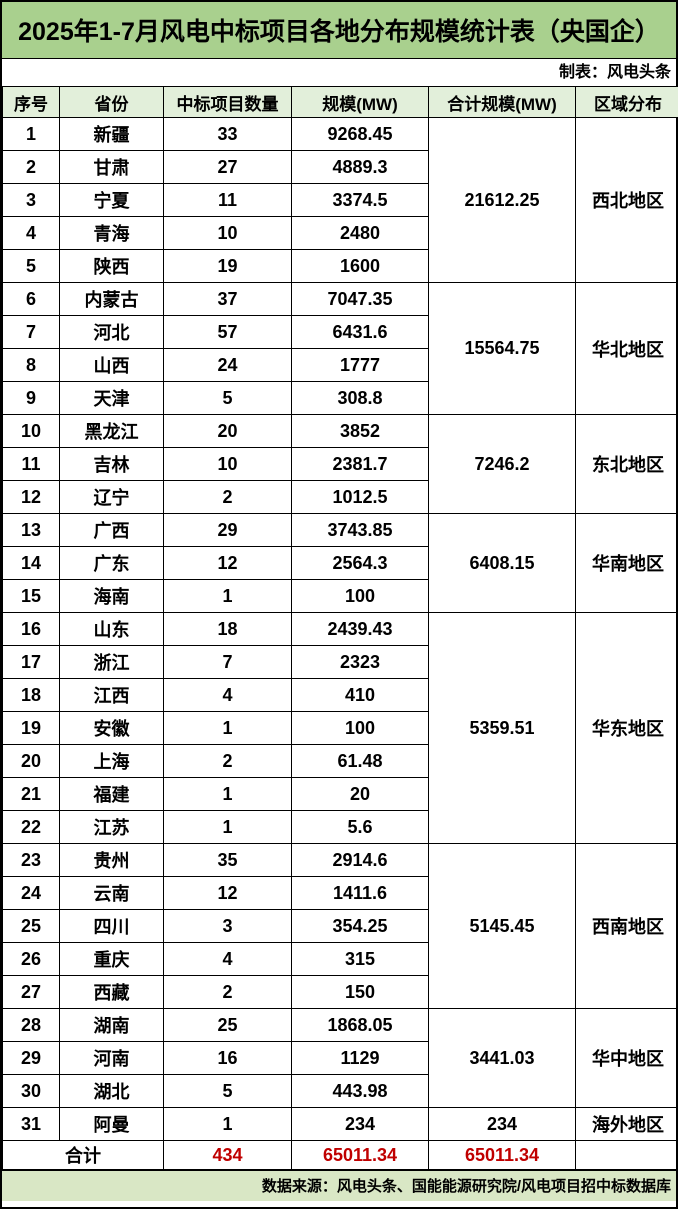  I want to click on province-cell: 湖南, so click(111, 1025).